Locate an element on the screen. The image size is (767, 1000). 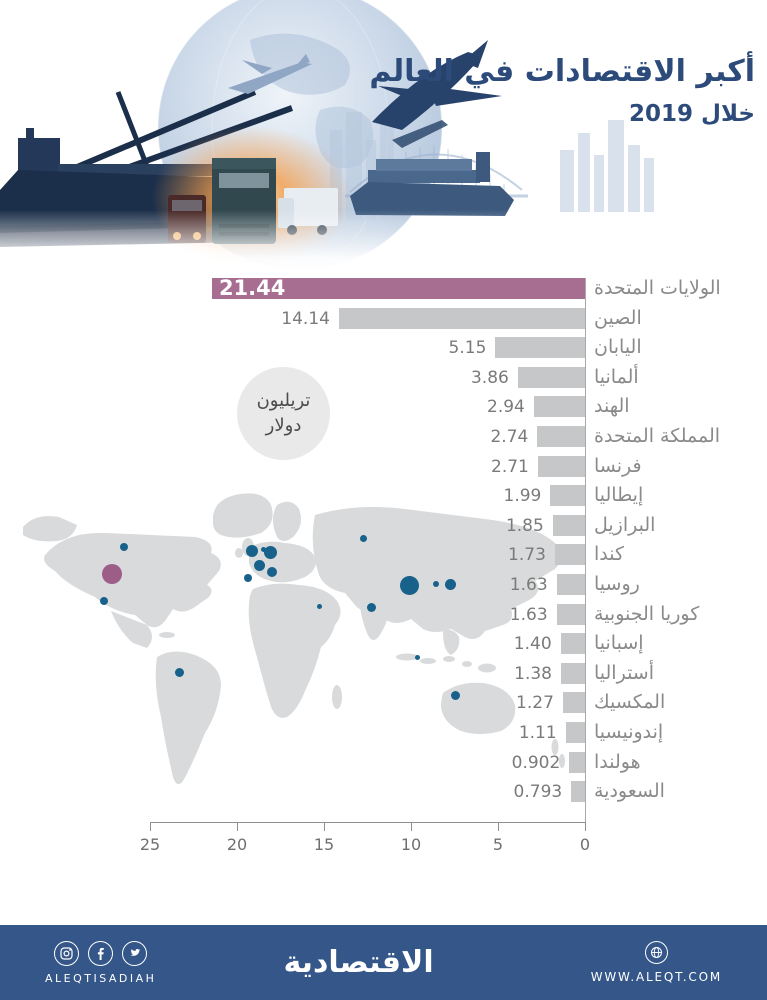
bar-label: كوريا الجنوبية is located at coordinates (647, 613).